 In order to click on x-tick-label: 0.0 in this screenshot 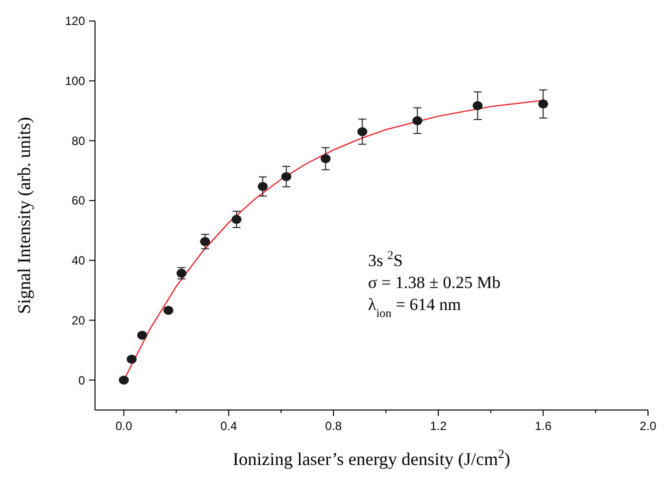, I will do `click(123, 426)`.